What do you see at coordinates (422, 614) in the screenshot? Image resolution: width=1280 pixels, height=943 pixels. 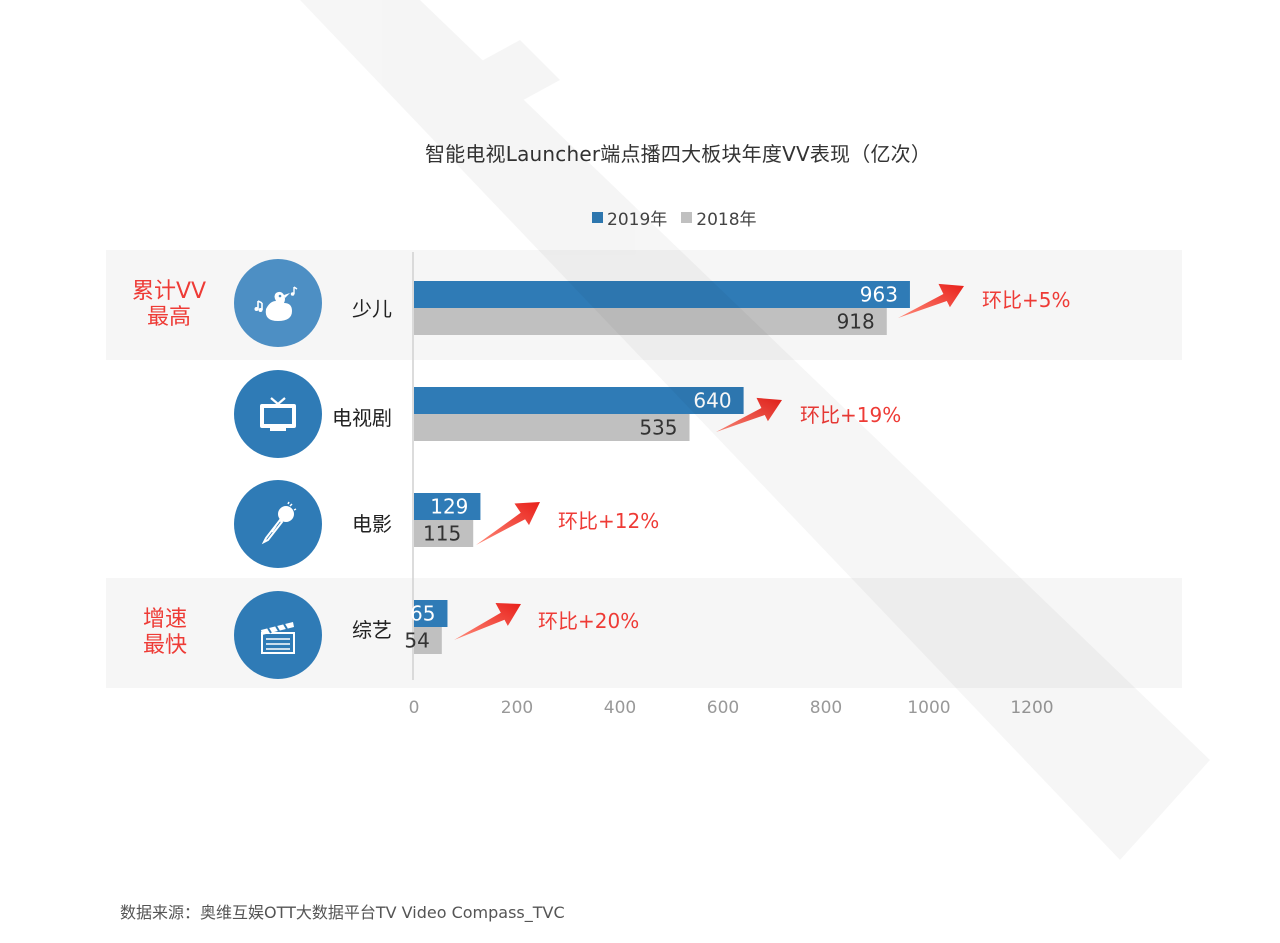 I see `data-label-2019-3: 65` at bounding box center [422, 614].